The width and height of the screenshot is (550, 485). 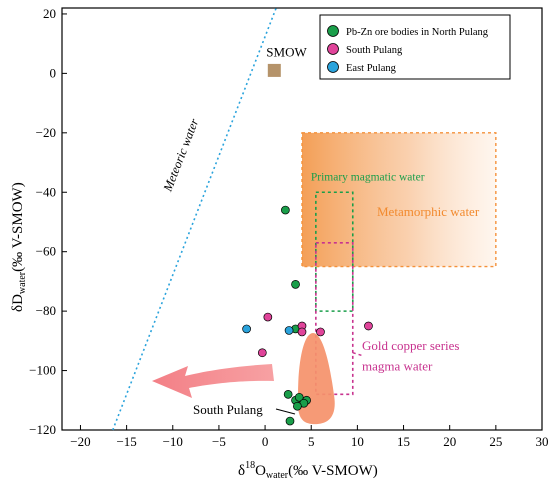 I want to click on gold-copper-label-line2: magma water, so click(x=397, y=366).